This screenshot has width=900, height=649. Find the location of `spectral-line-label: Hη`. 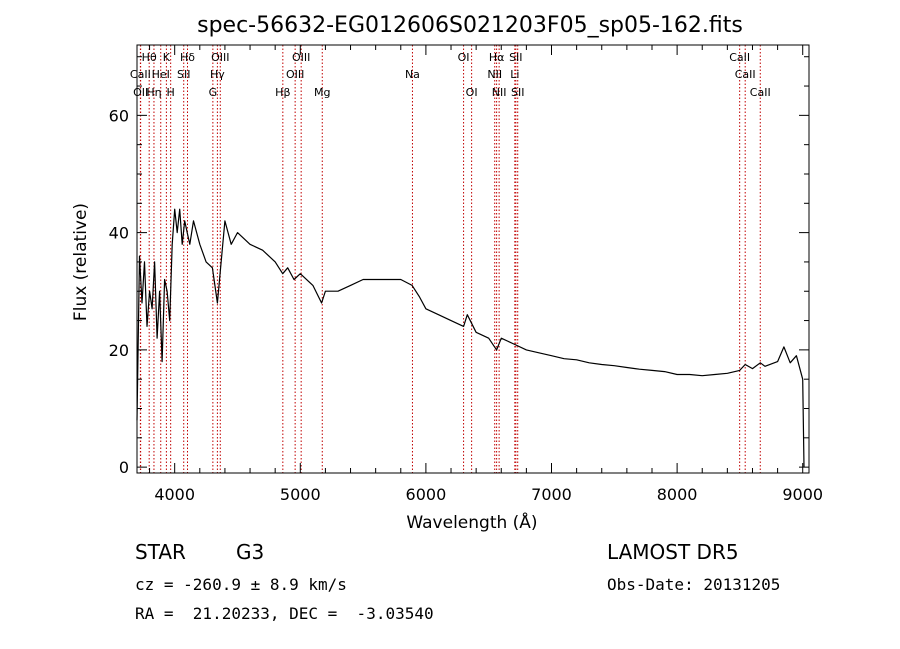

spectral-line-label: Hη is located at coordinates (153, 92).